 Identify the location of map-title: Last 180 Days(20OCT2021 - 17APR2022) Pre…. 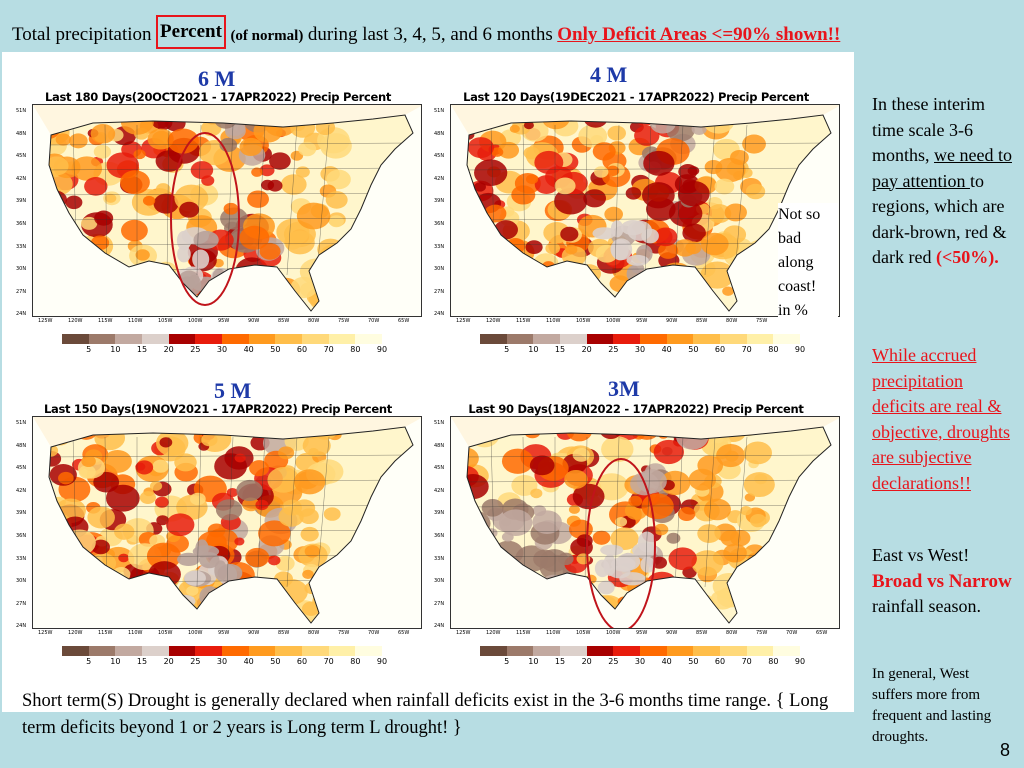
(218, 97).